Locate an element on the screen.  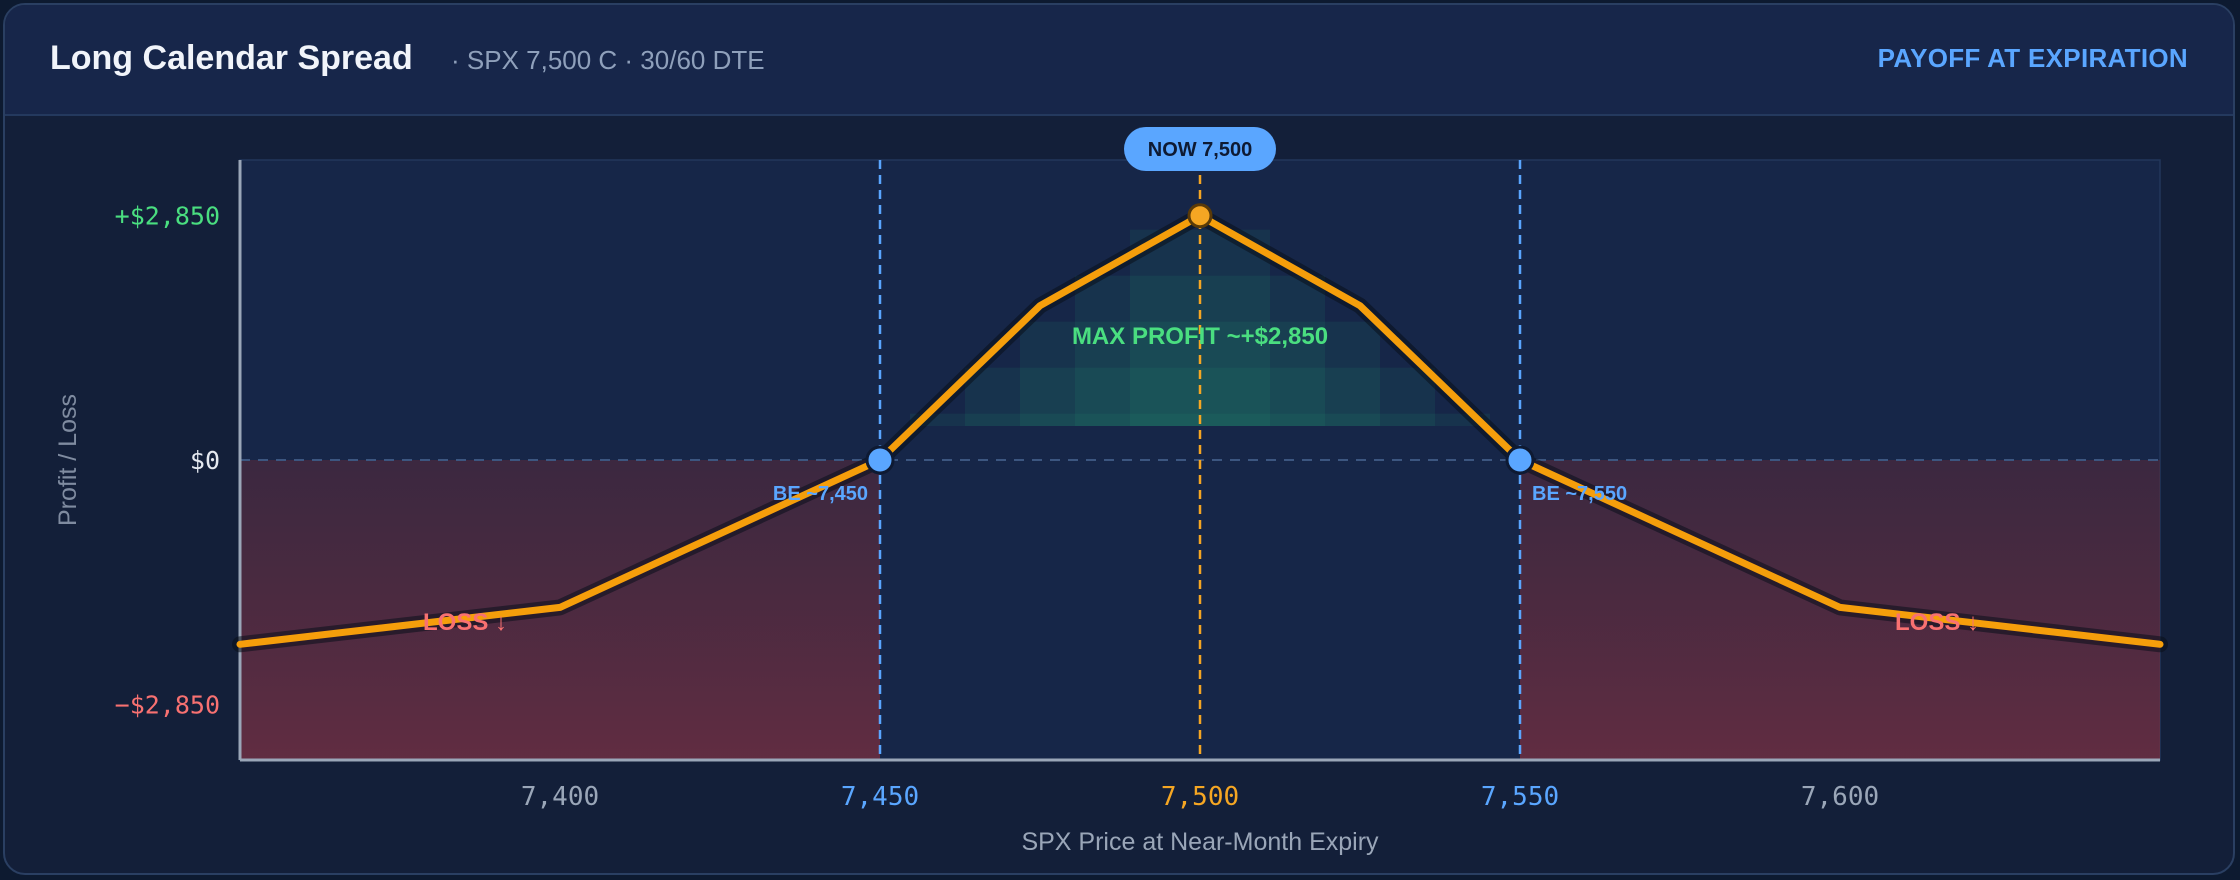
x-axis-title: SPX Price at Near-Month Expiry is located at coordinates (1200, 842).